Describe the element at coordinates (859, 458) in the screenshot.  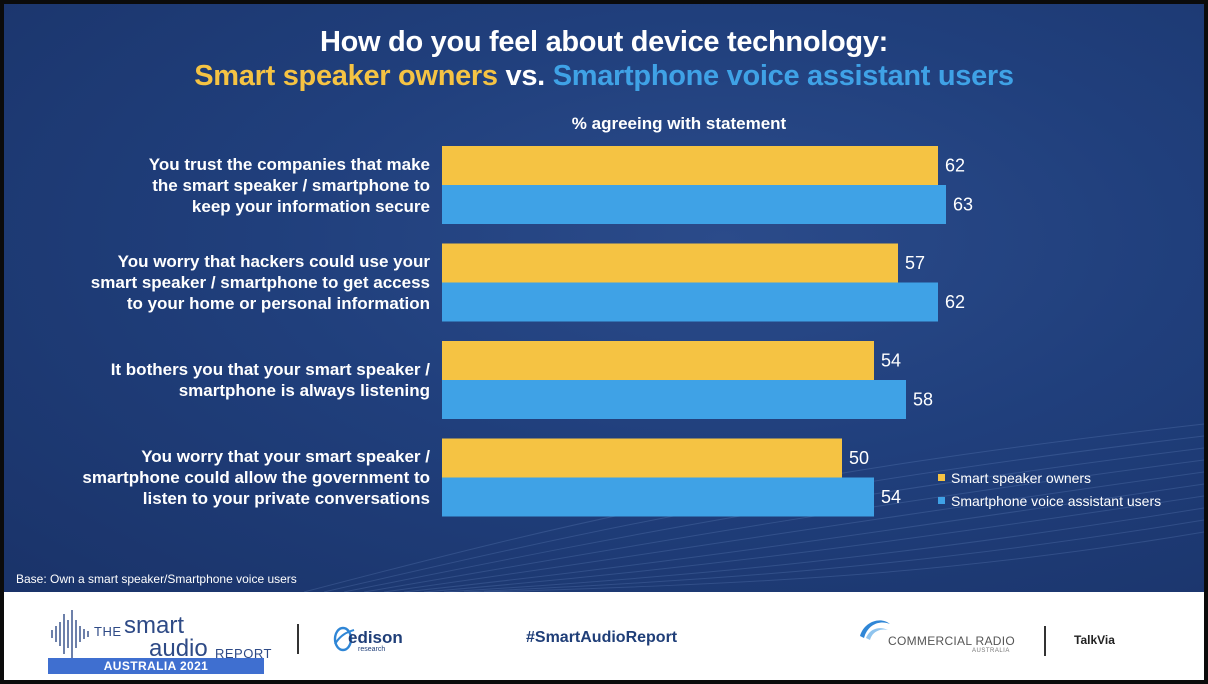
I see `data-label: 50` at that location.